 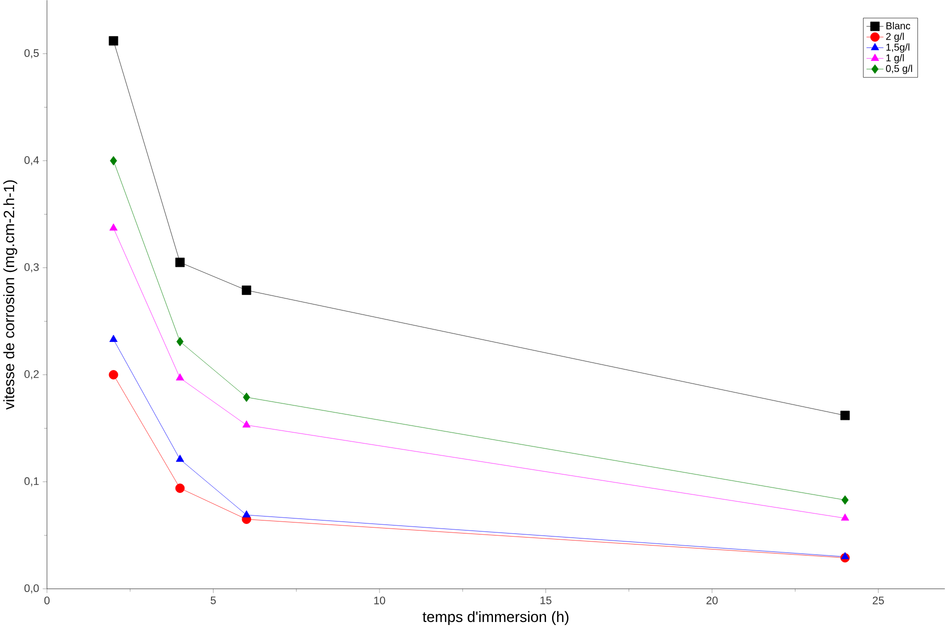 I want to click on legend-label: 2 g/l, so click(x=895, y=37).